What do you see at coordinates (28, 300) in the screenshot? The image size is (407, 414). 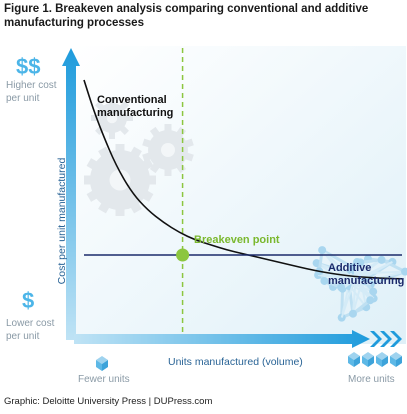 I see `dollar-low-icon: $` at bounding box center [28, 300].